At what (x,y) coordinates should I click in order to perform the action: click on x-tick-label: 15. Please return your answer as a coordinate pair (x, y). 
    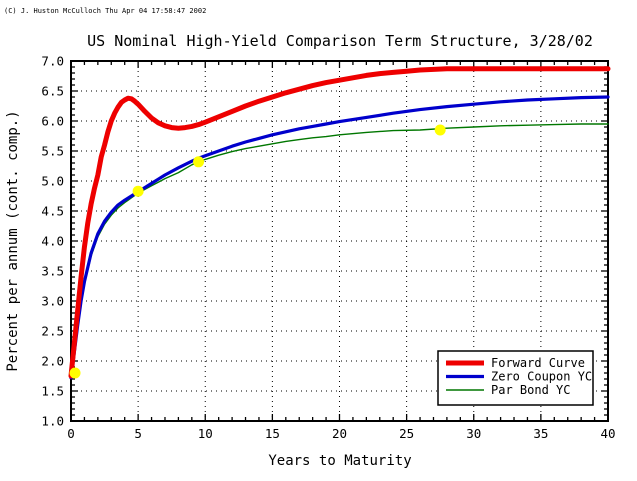
    Looking at the image, I should click on (272, 433).